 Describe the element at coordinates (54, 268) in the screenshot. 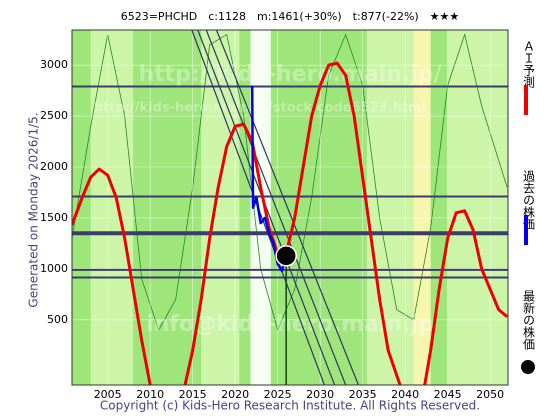

I see `y-tick-label: 1000` at that location.